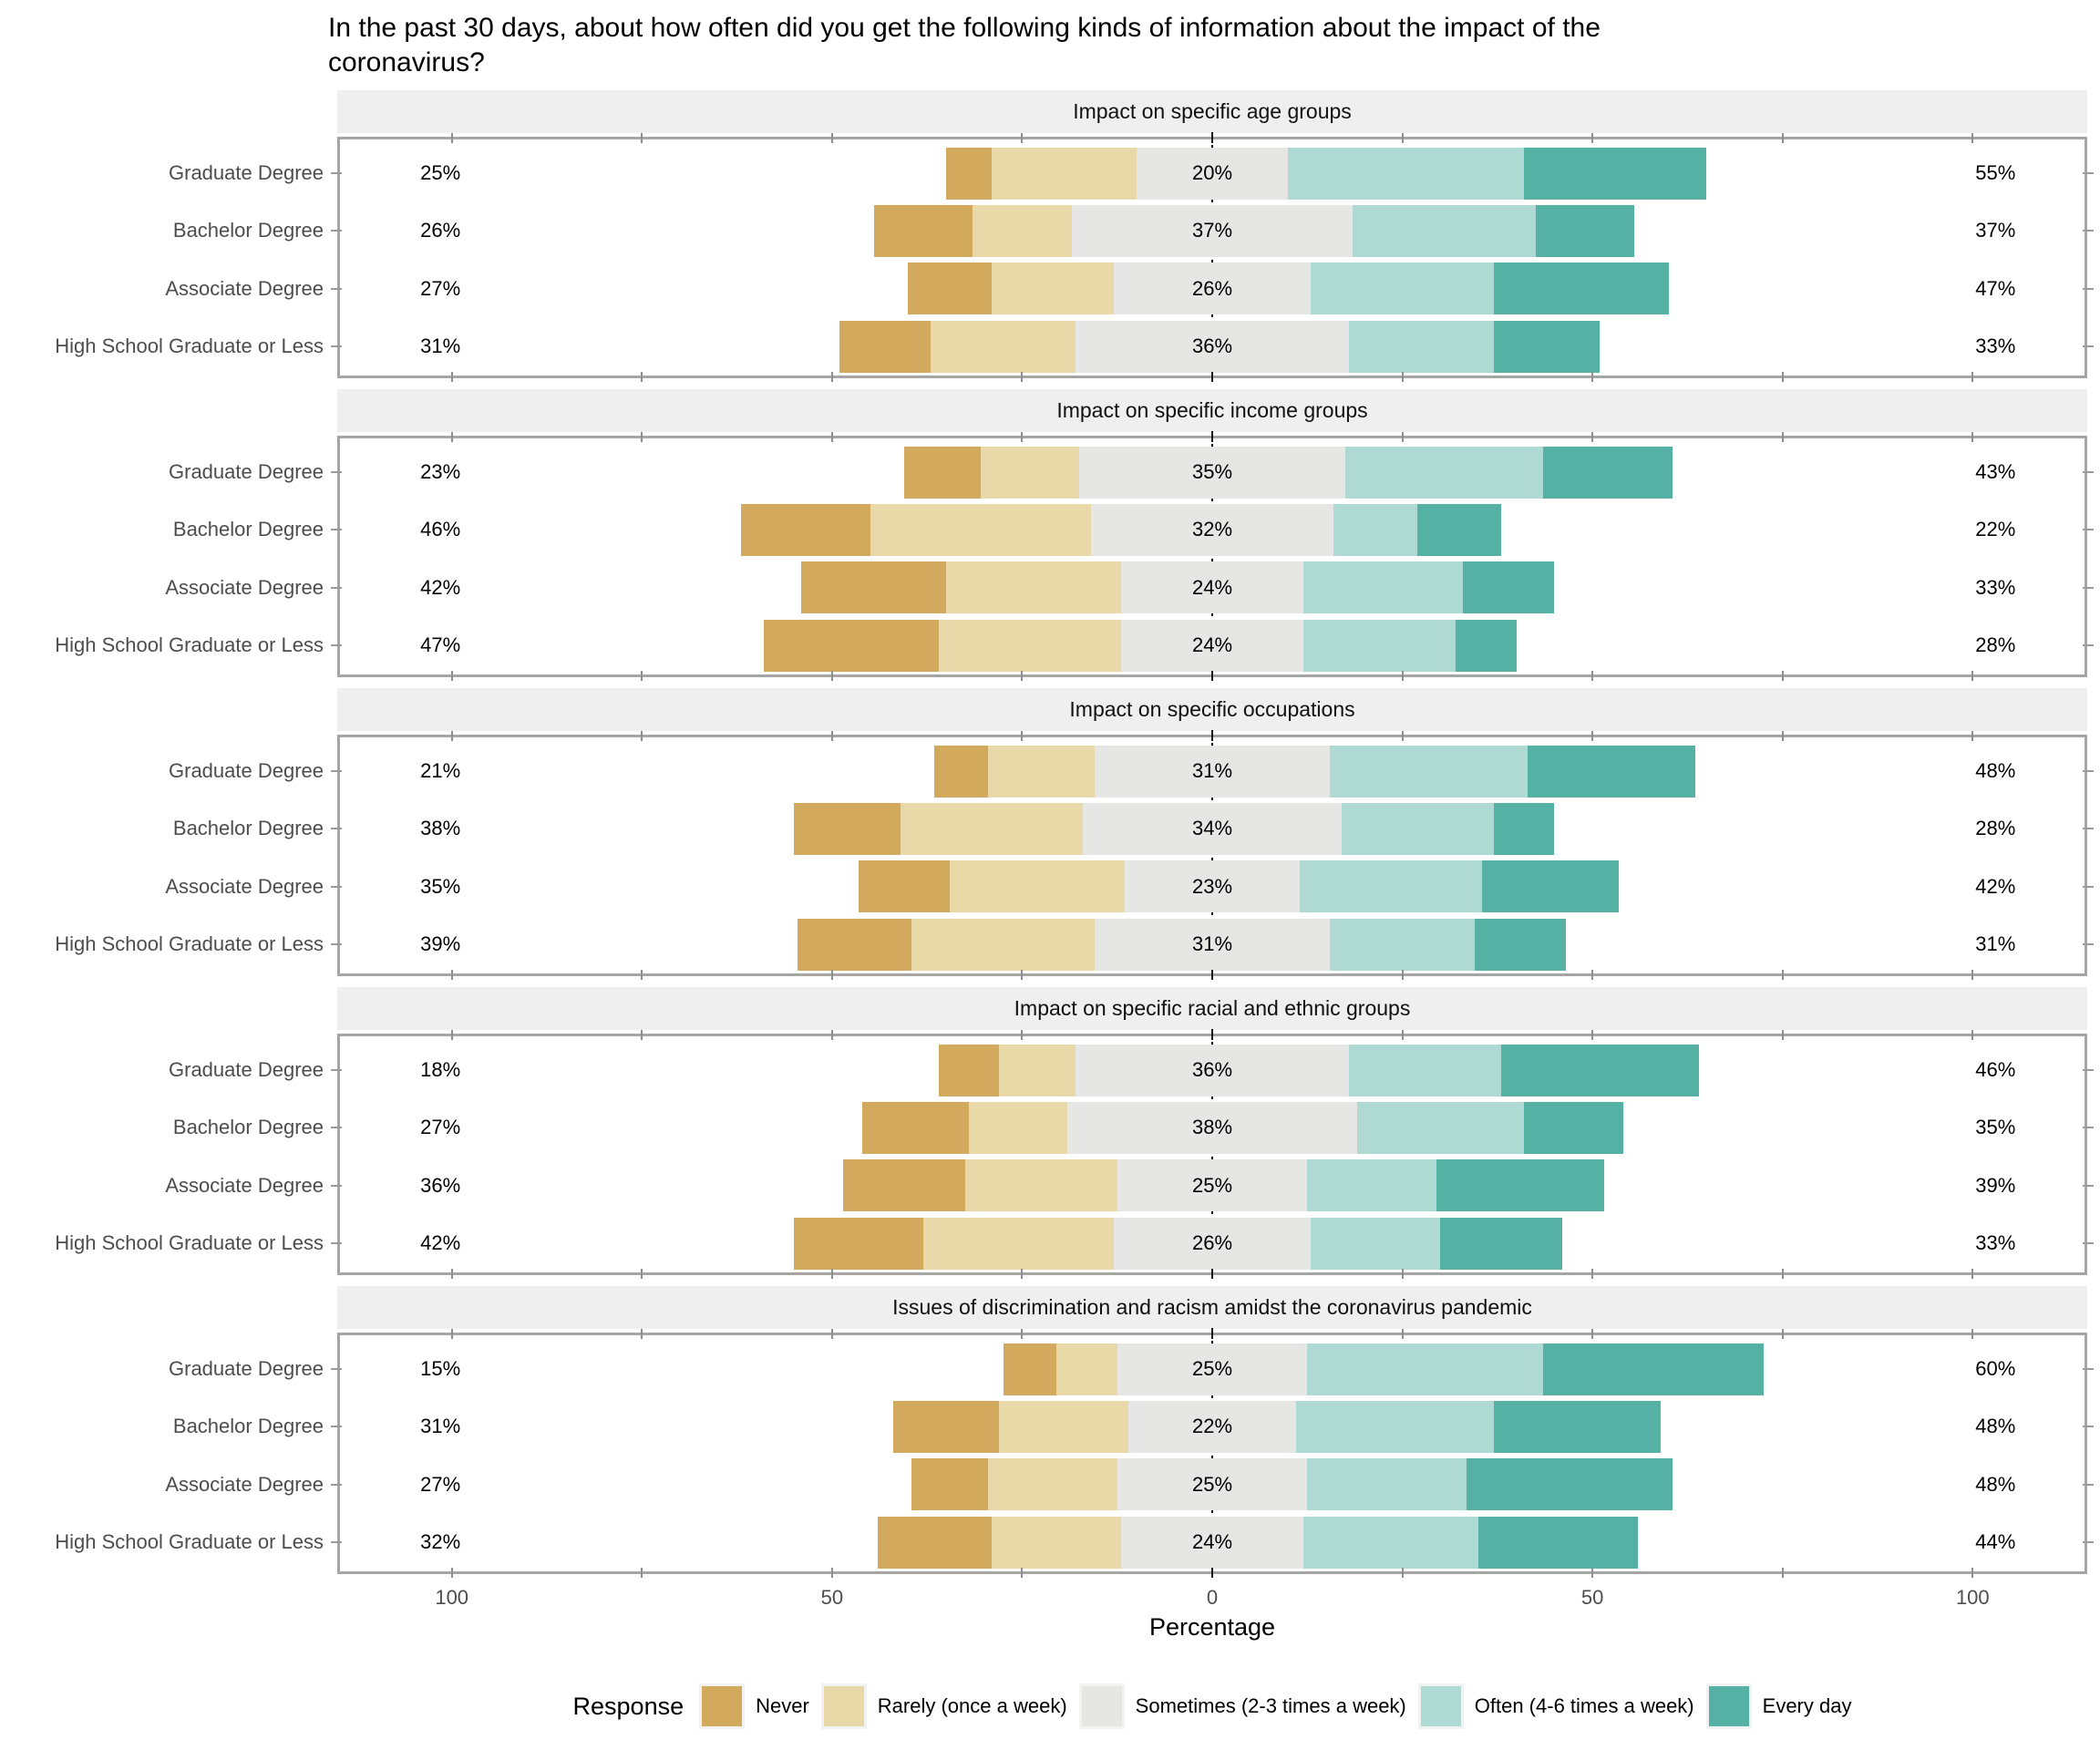 Image resolution: width=2100 pixels, height=1750 pixels. I want to click on pct-label-mid: 34%, so click(1212, 828).